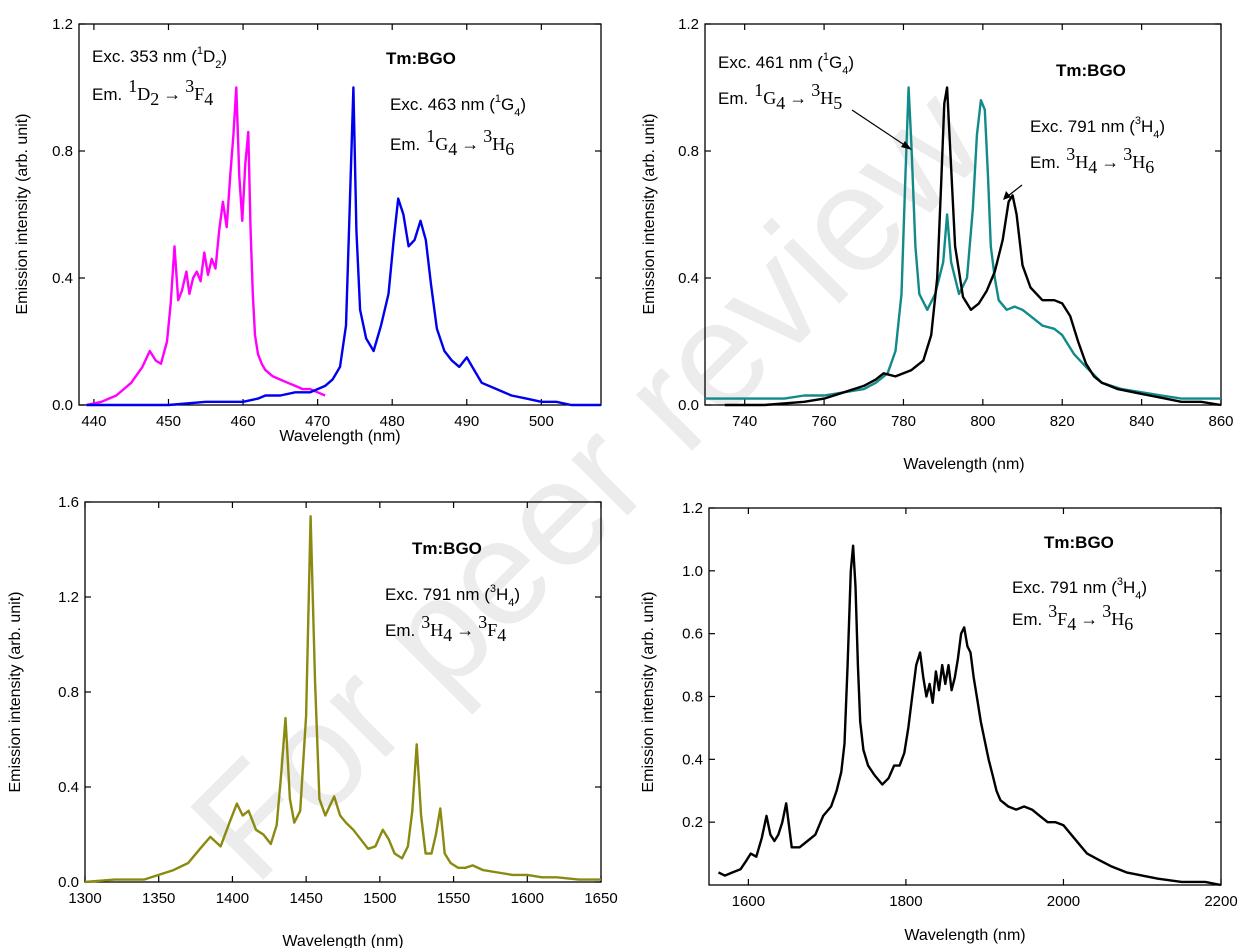 The height and width of the screenshot is (948, 1246). What do you see at coordinates (881, 129) in the screenshot?
I see `pointer-arrow-teal` at bounding box center [881, 129].